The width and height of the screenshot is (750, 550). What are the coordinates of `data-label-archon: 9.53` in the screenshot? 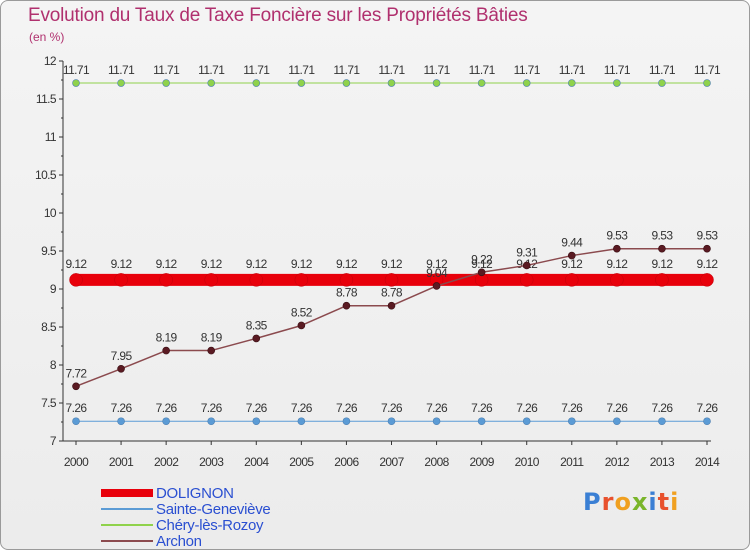 It's located at (662, 236).